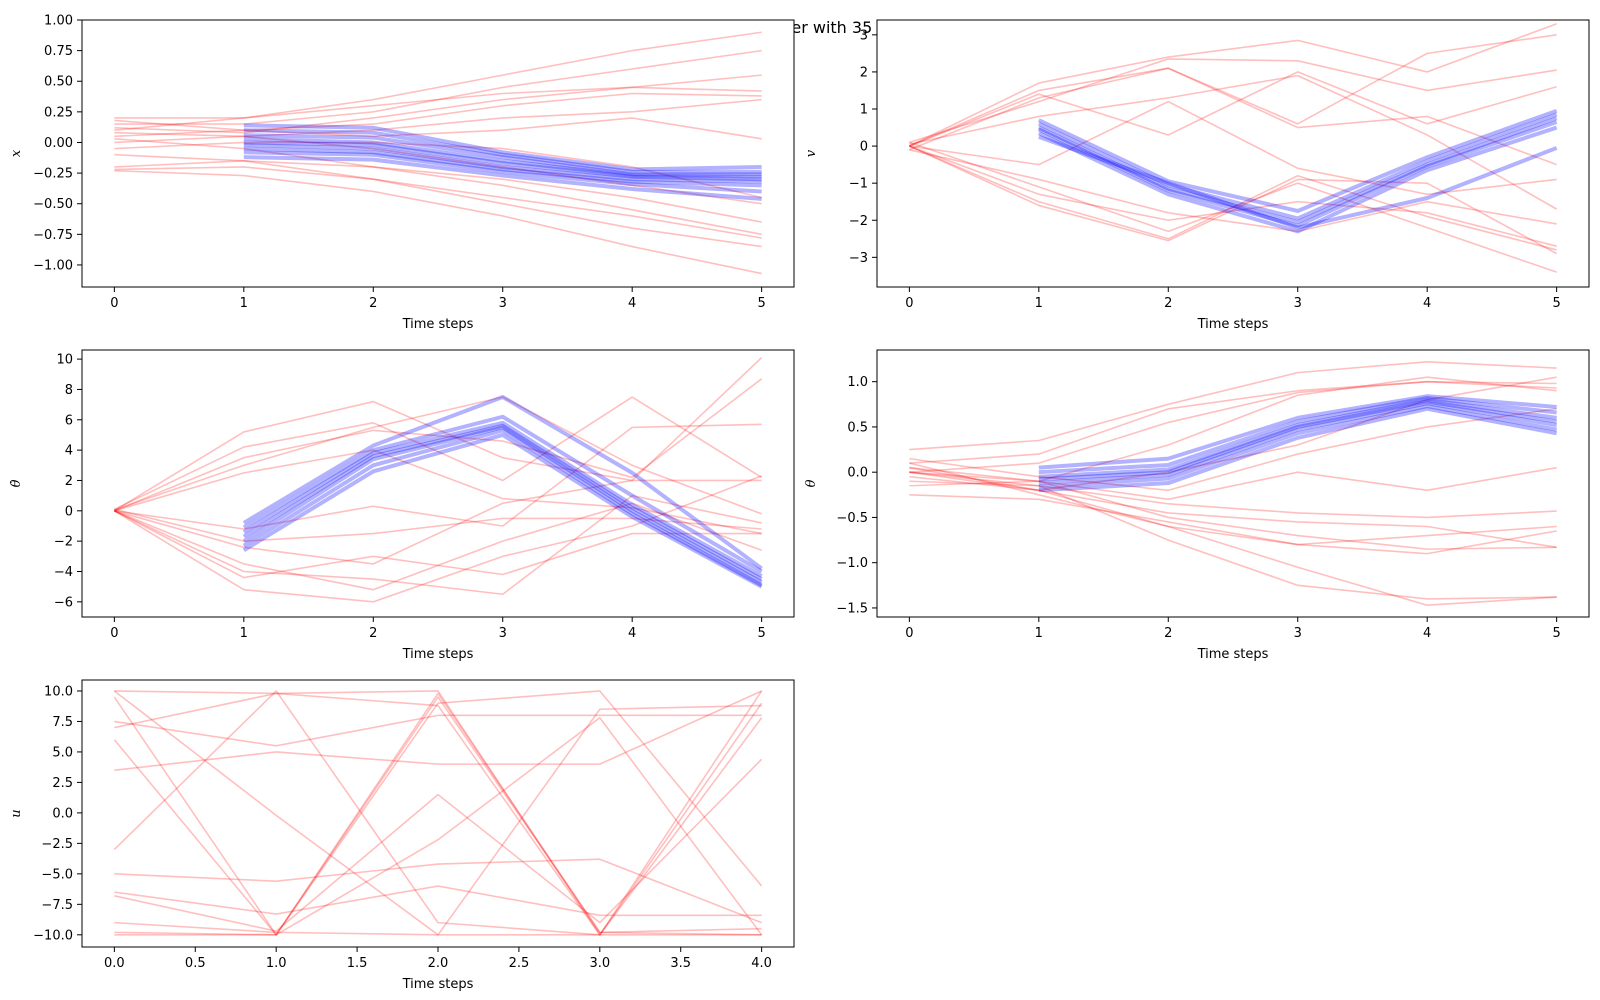 Image resolution: width=1600 pixels, height=1000 pixels. What do you see at coordinates (857, 382) in the screenshot?
I see `y-tick-label: 1.0` at bounding box center [857, 382].